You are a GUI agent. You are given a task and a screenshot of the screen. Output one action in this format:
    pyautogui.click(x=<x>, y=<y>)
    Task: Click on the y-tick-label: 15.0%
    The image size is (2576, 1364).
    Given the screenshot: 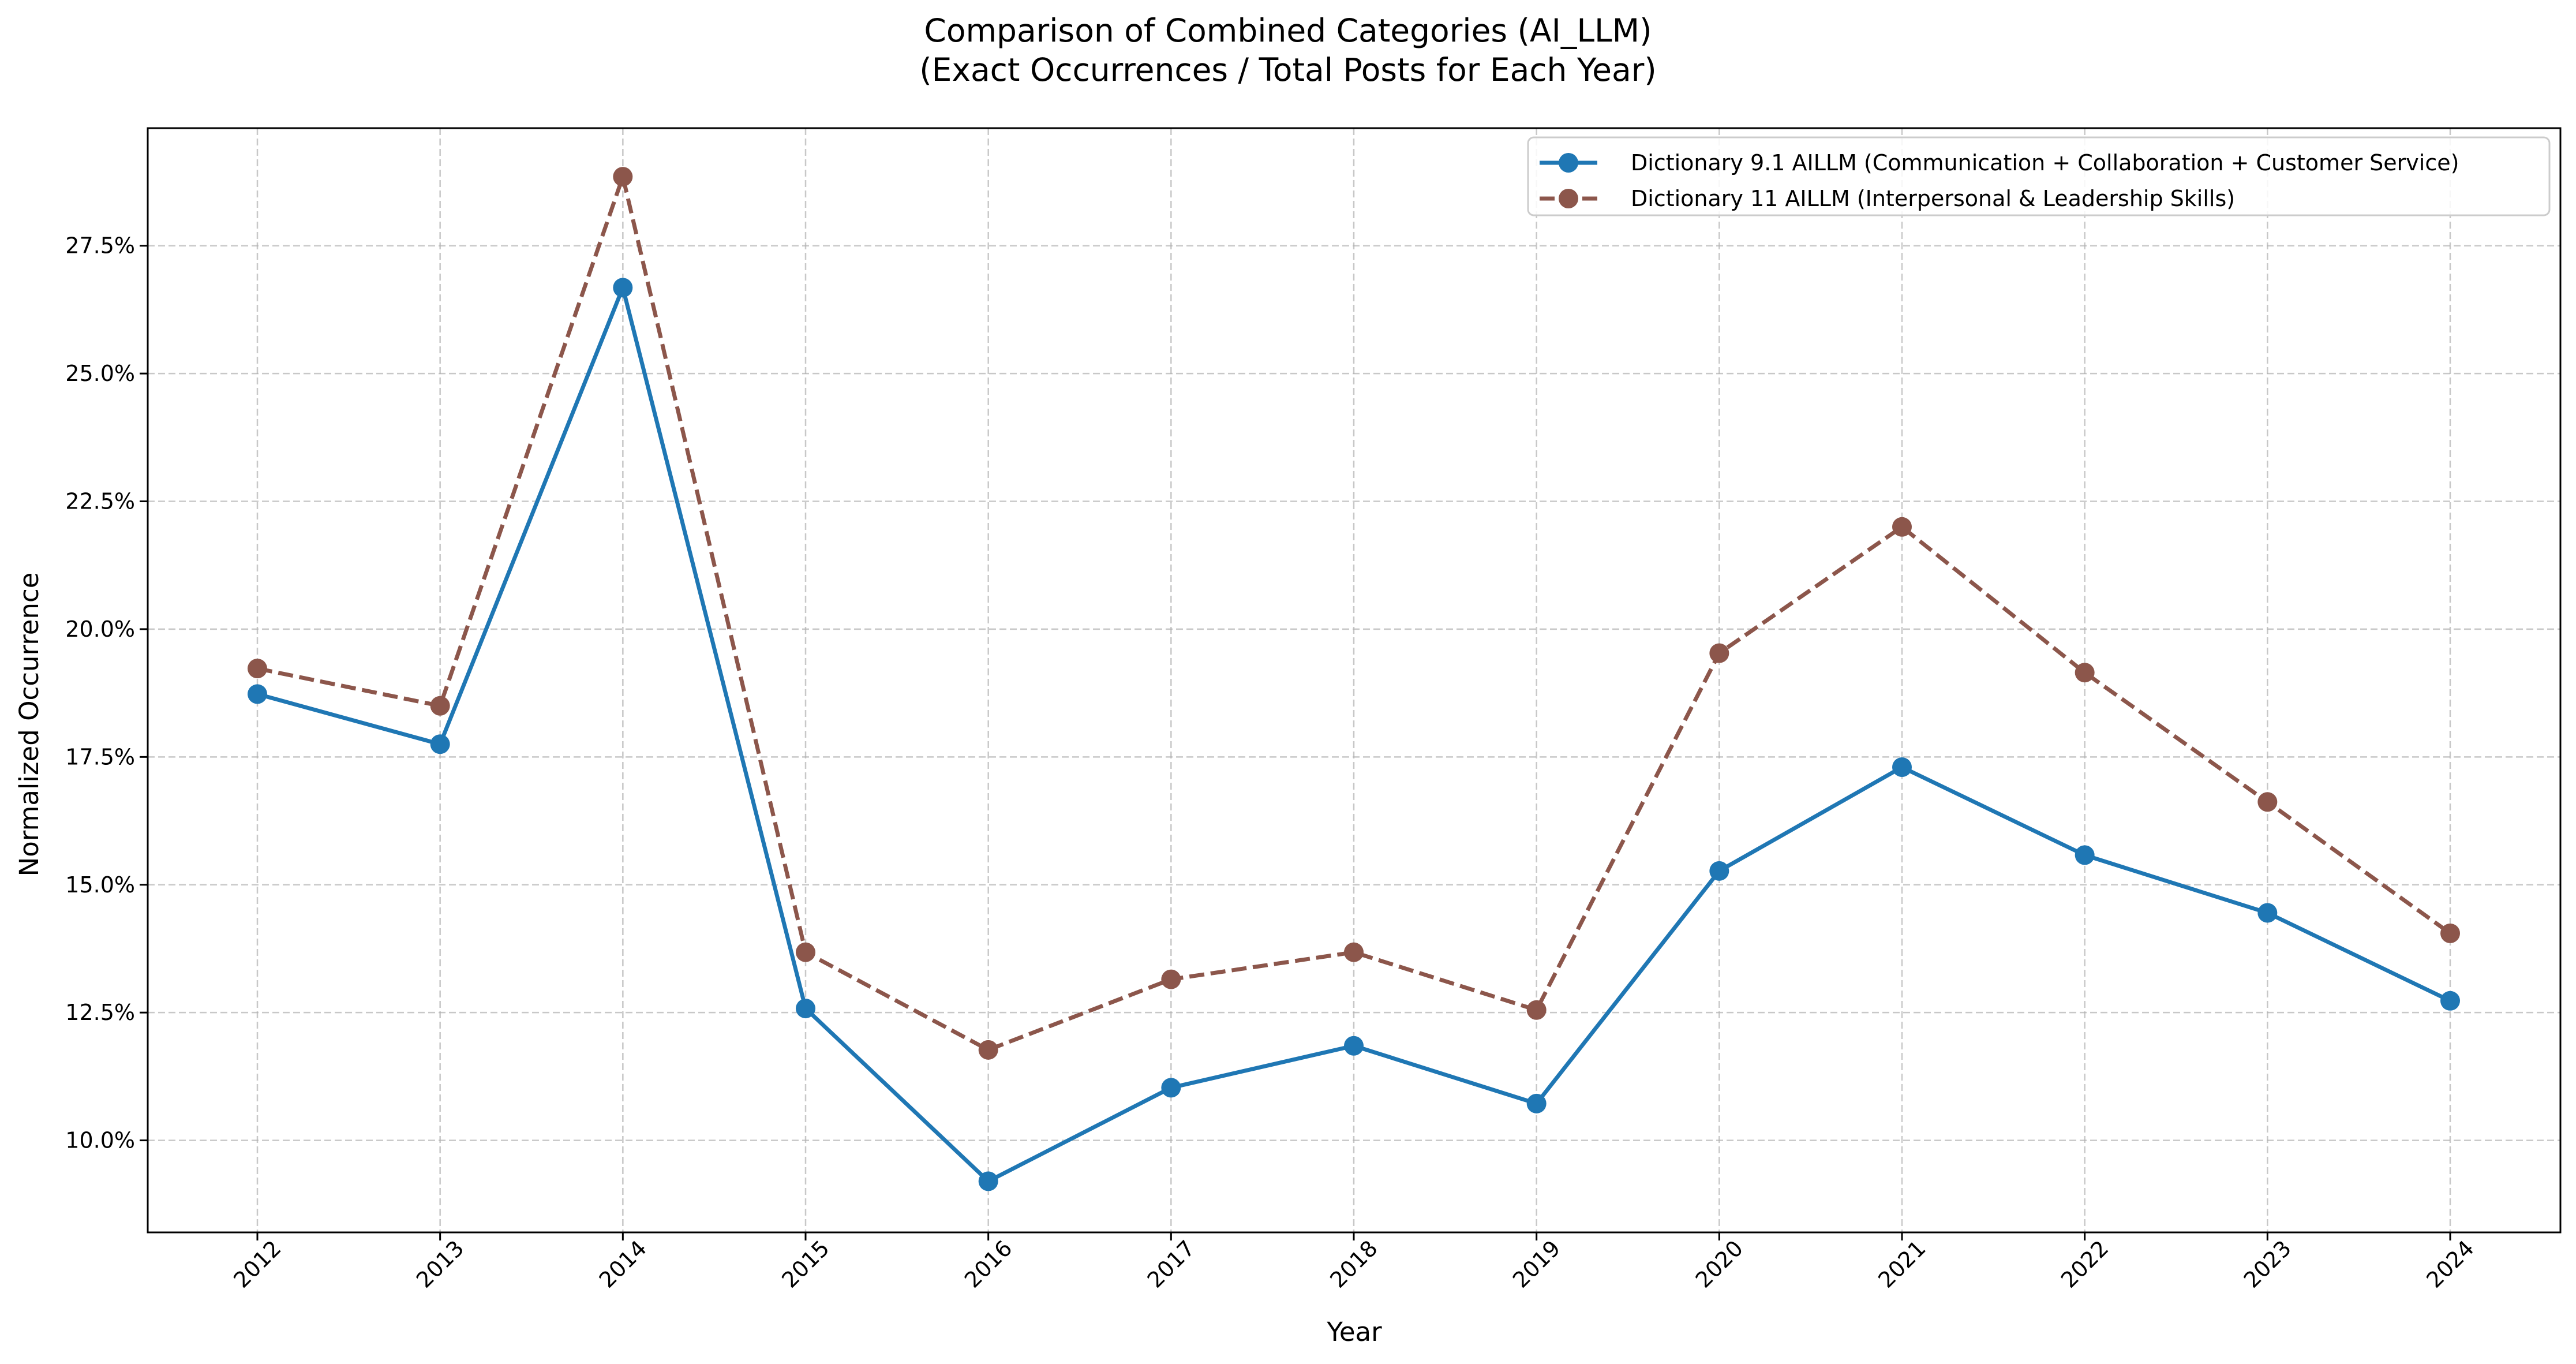 What is the action you would take?
    pyautogui.click(x=100, y=885)
    